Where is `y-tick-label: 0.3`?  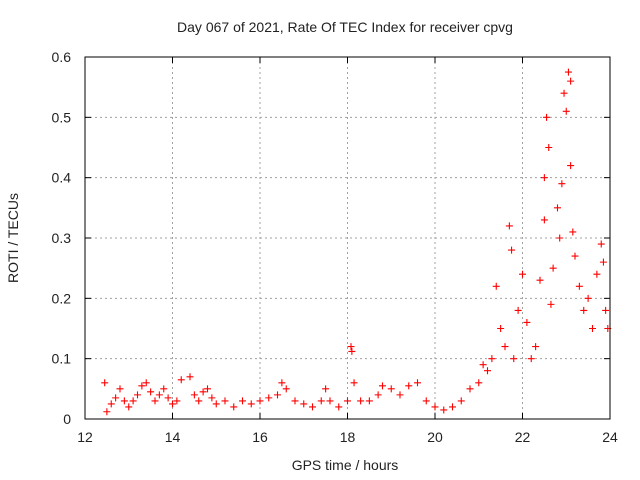 y-tick-label: 0.3 is located at coordinates (62, 238).